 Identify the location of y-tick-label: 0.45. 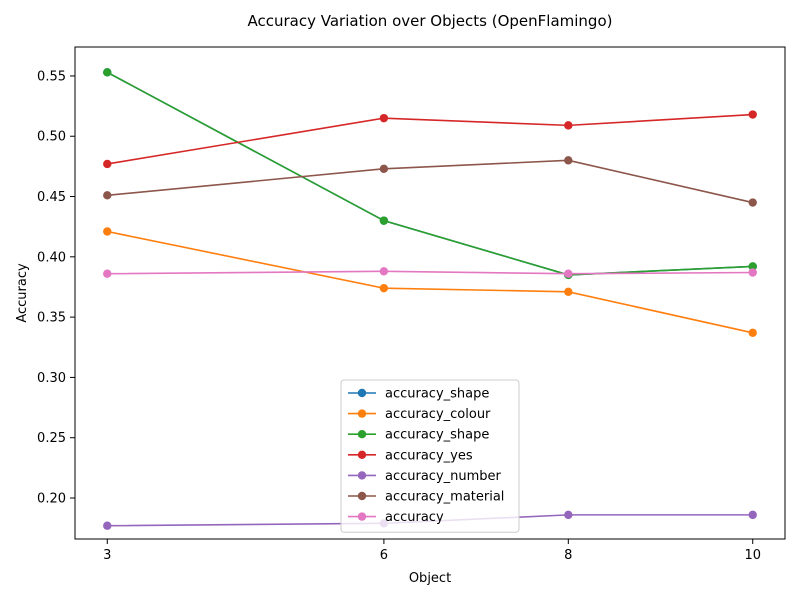
(51, 197).